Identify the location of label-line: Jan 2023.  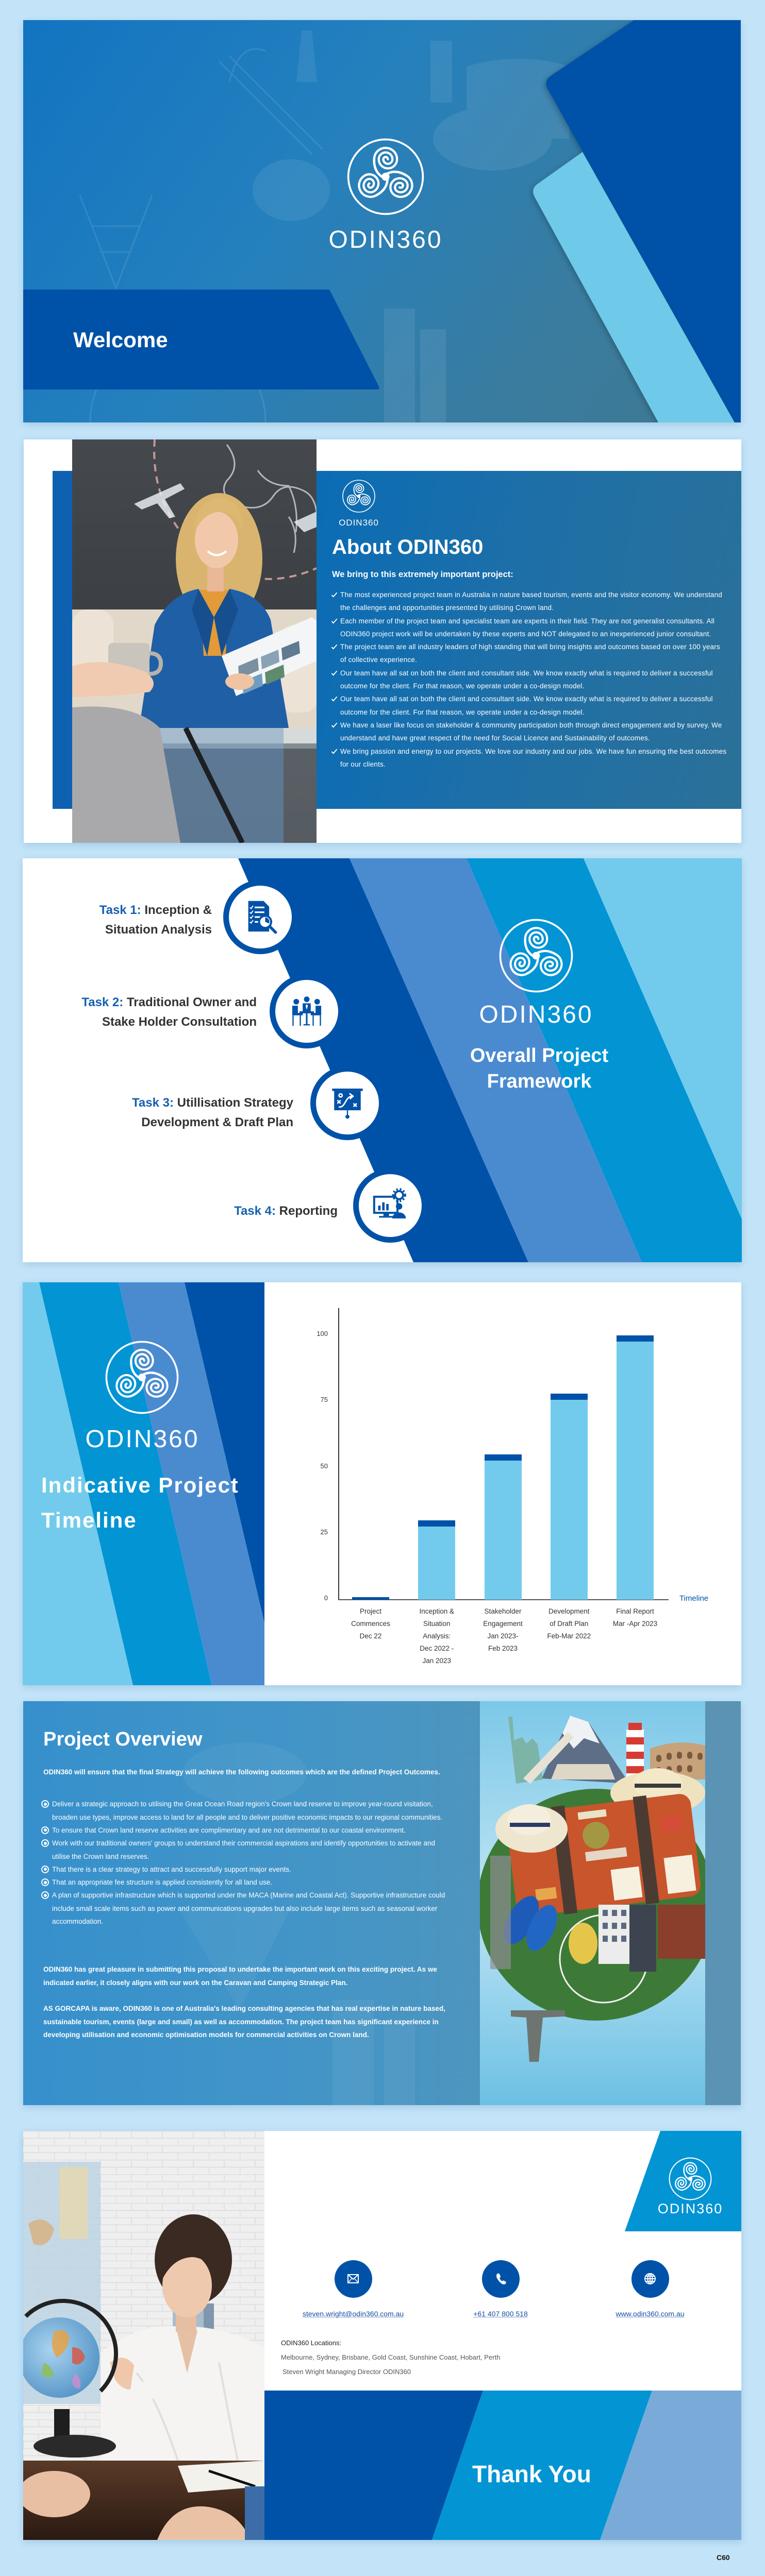
(437, 1661).